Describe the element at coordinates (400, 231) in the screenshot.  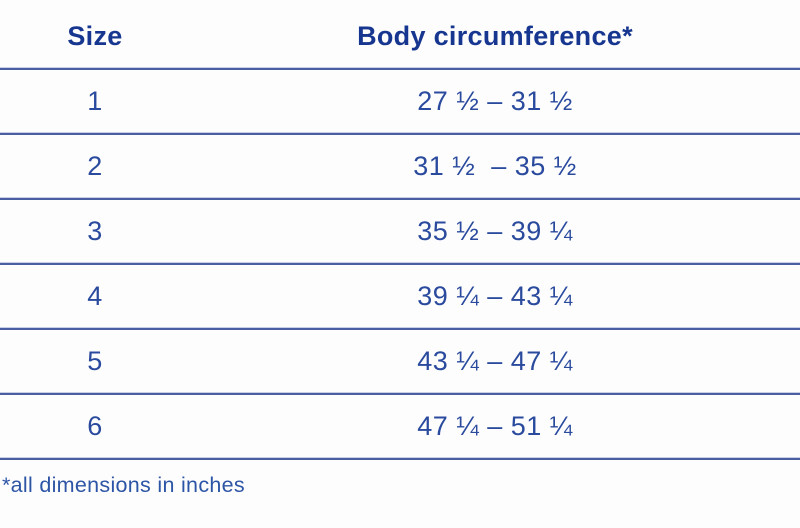
I see `table-row: 3 35 ½ – 39 ¼` at that location.